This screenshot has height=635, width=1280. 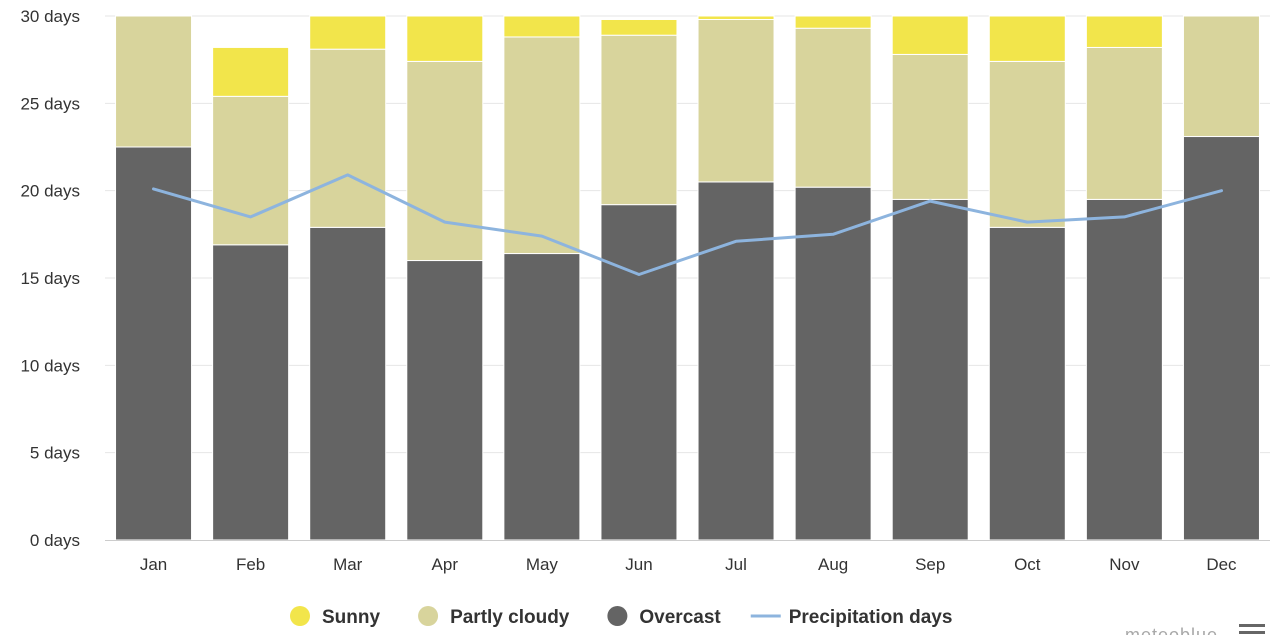 What do you see at coordinates (736, 361) in the screenshot?
I see `bar-overcast-jul` at bounding box center [736, 361].